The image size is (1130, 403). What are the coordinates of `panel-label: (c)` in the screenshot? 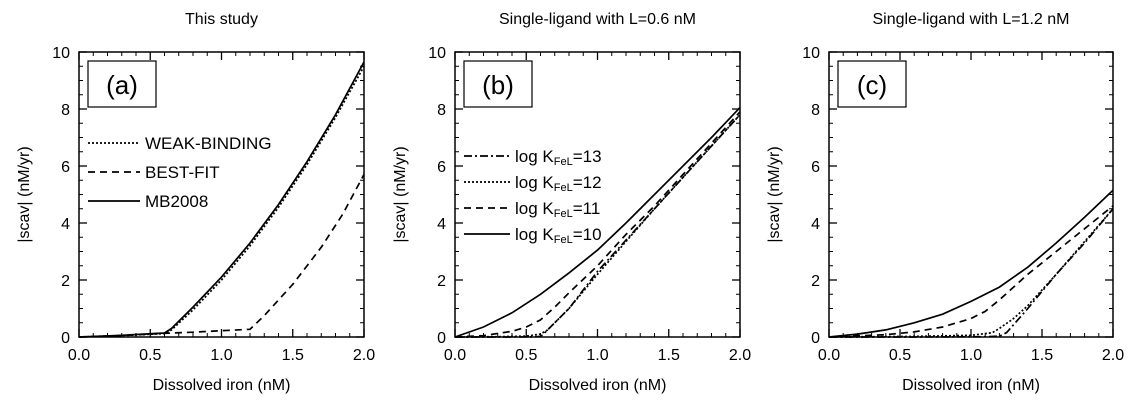 It's located at (872, 85).